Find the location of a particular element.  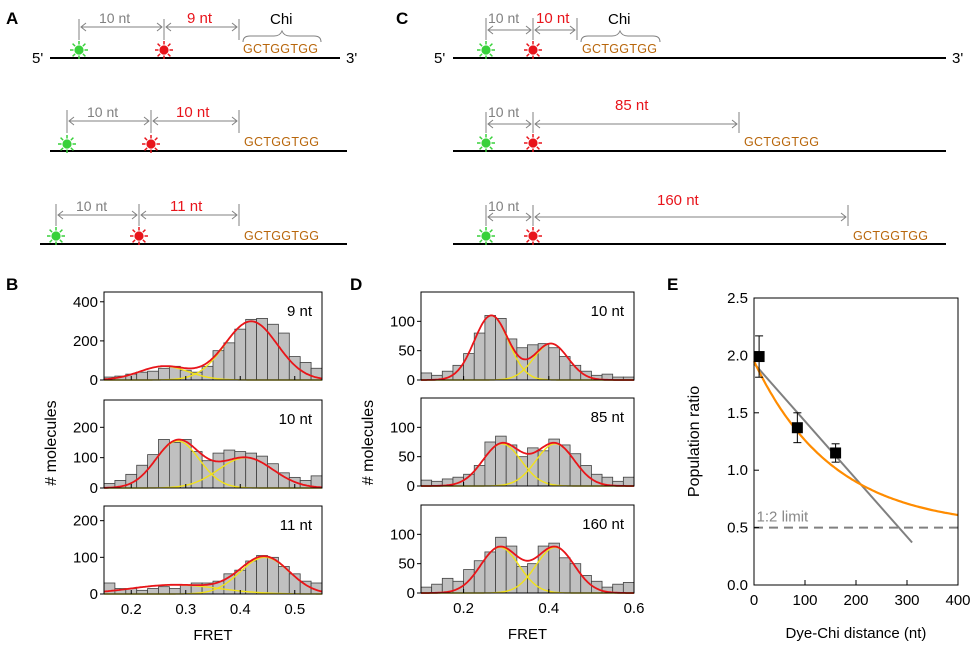

x-tick-label: 0.5 is located at coordinates (294, 609).